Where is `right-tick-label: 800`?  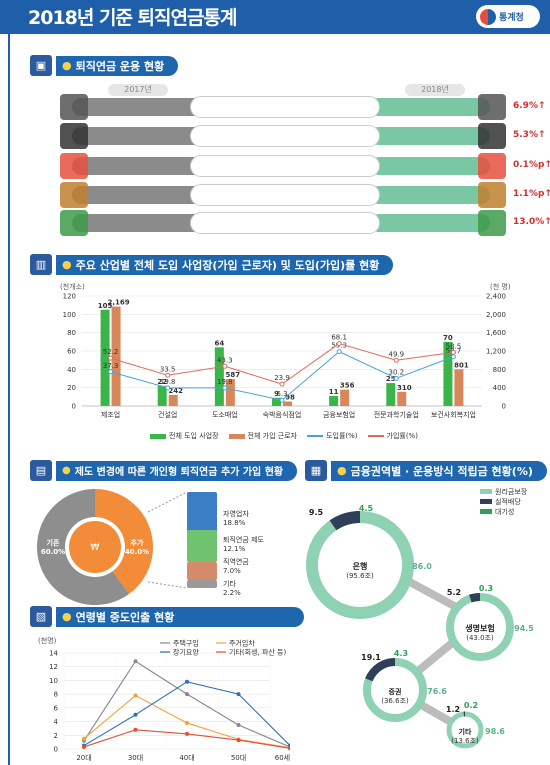
right-tick-label: 800 is located at coordinates (499, 370).